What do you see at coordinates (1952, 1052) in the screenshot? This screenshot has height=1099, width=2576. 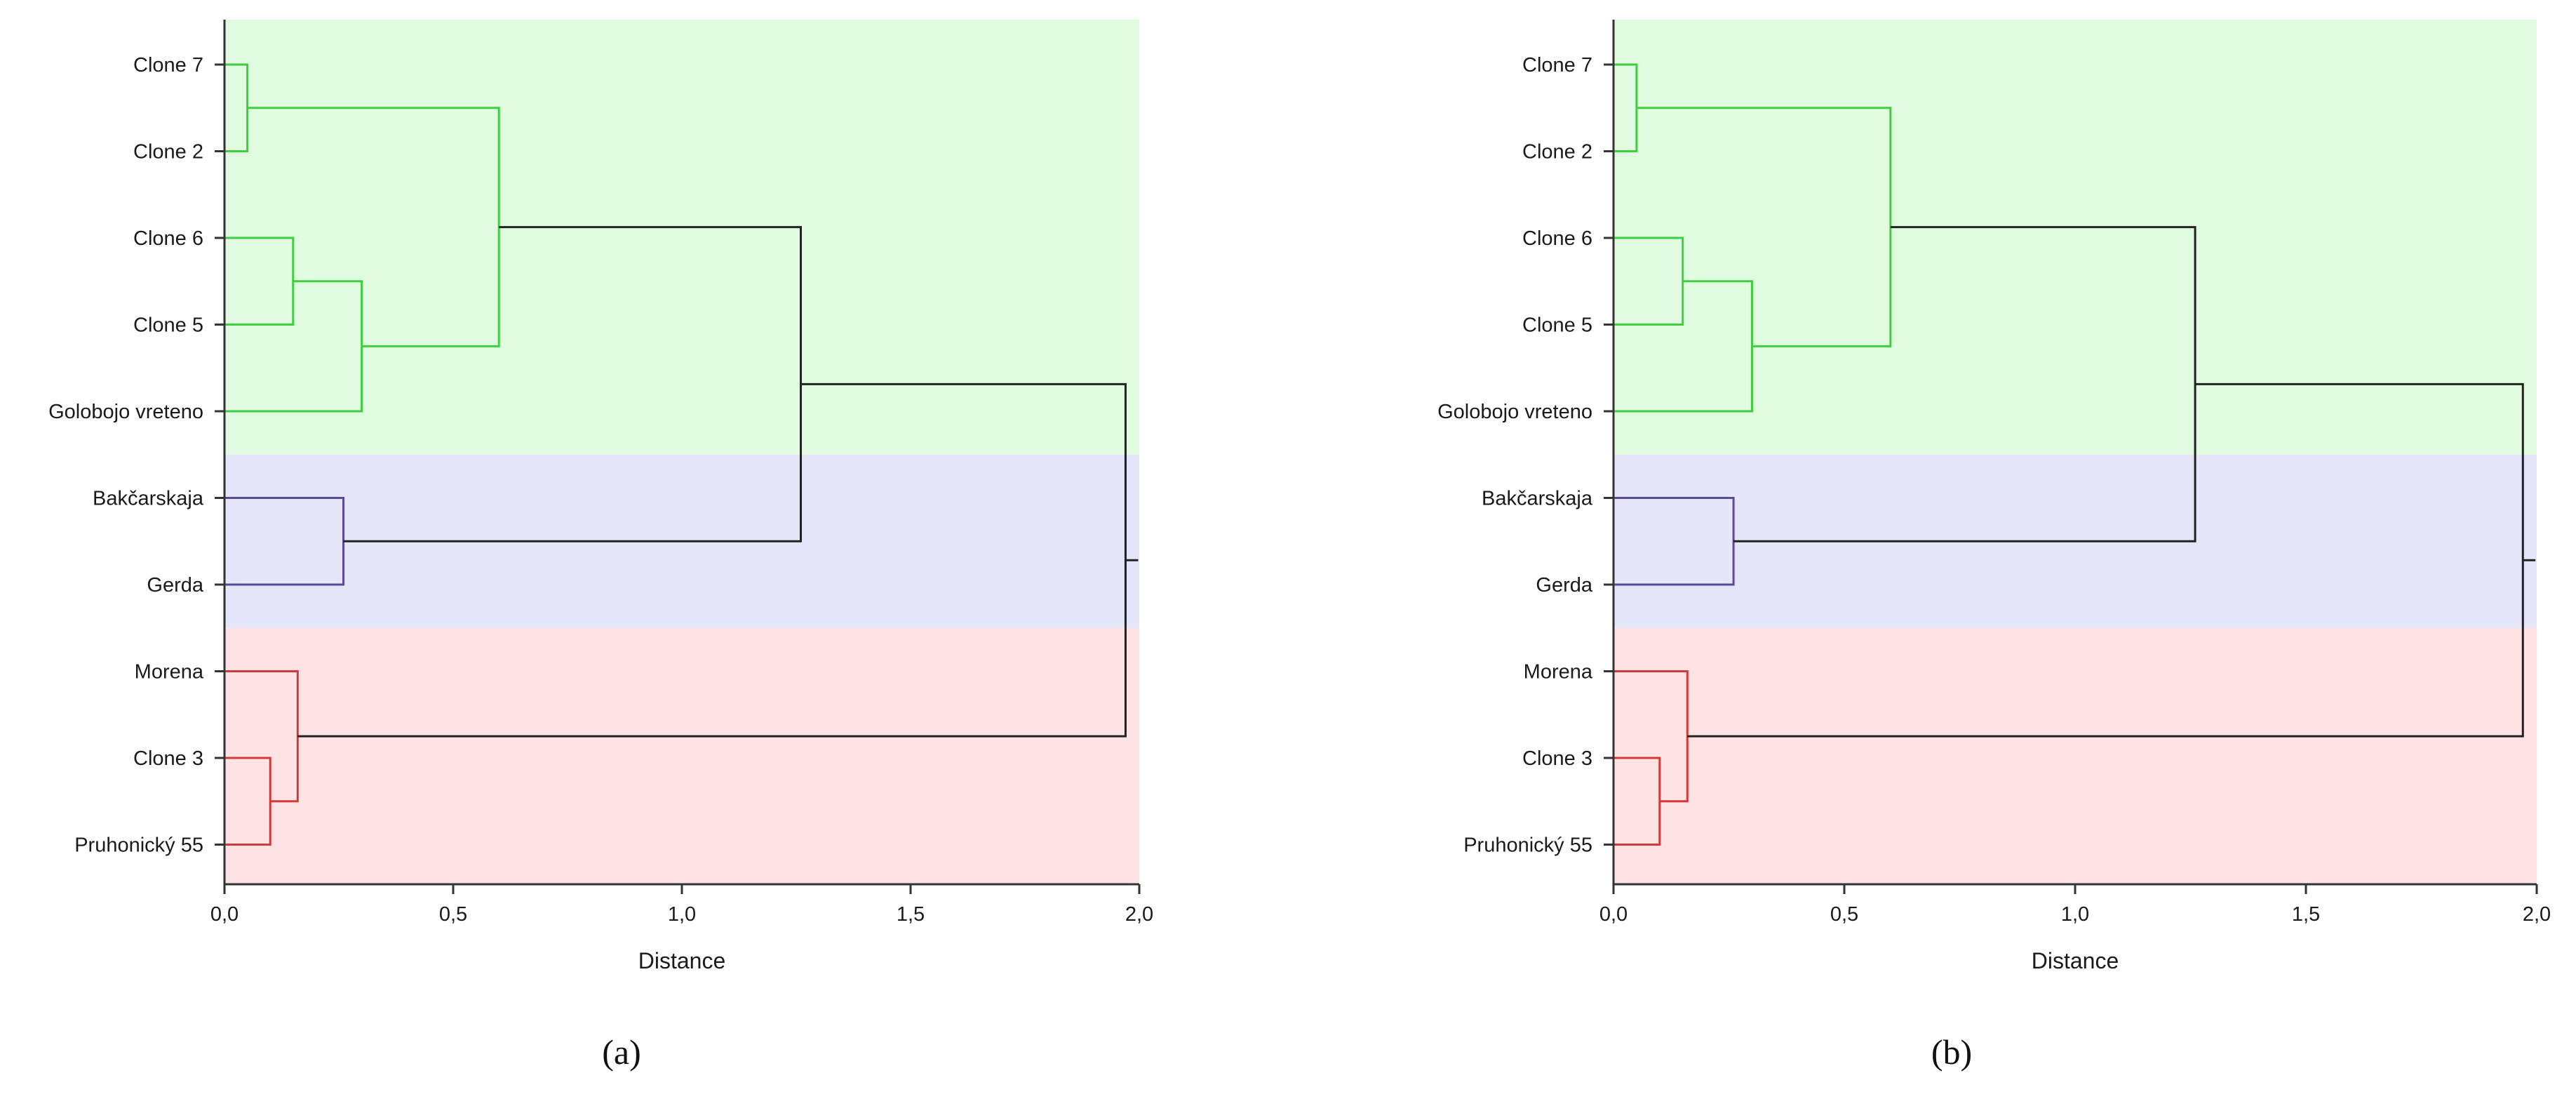 I see `panel-caption-b: (b)` at bounding box center [1952, 1052].